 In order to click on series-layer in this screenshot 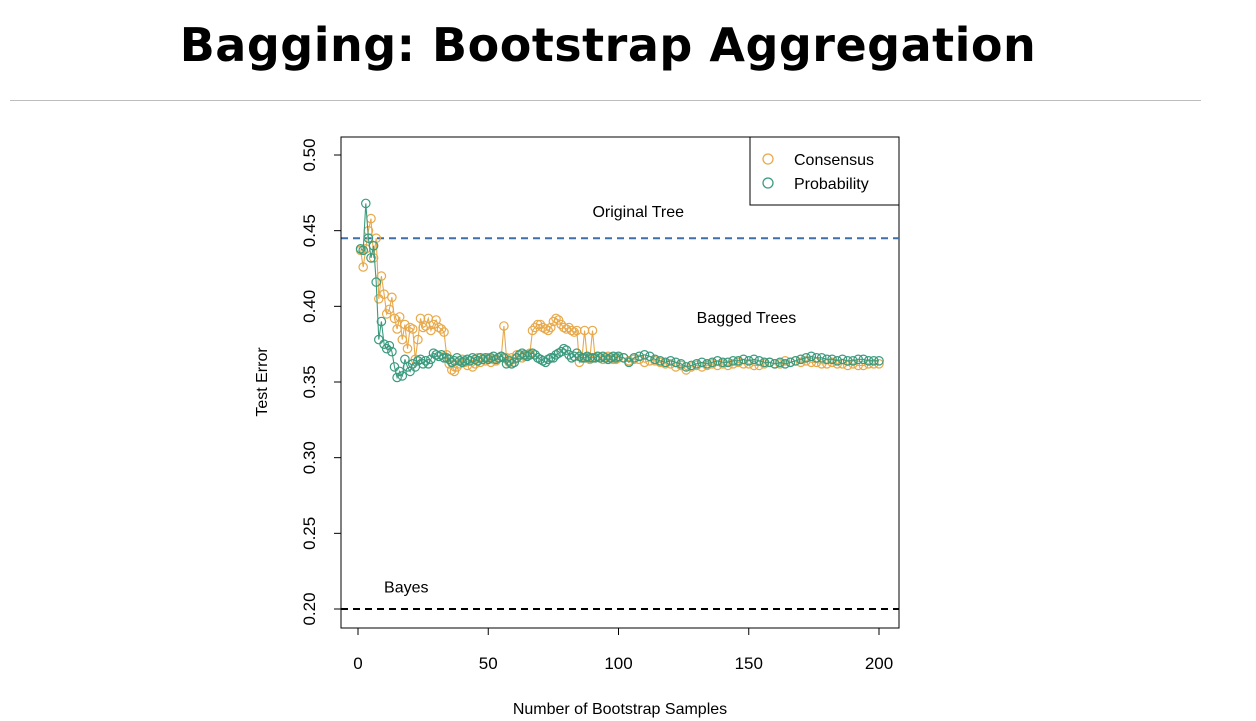, I will do `click(619, 290)`.